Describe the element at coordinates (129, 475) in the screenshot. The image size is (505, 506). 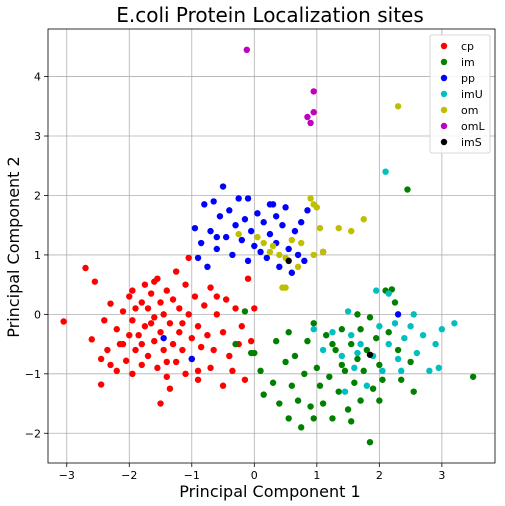
I see `x-tick-label: −2` at that location.